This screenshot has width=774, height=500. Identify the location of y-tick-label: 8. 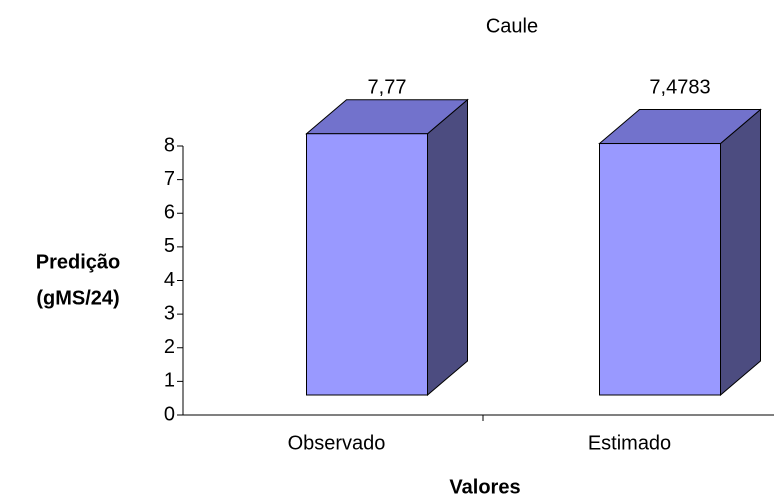
(169, 145).